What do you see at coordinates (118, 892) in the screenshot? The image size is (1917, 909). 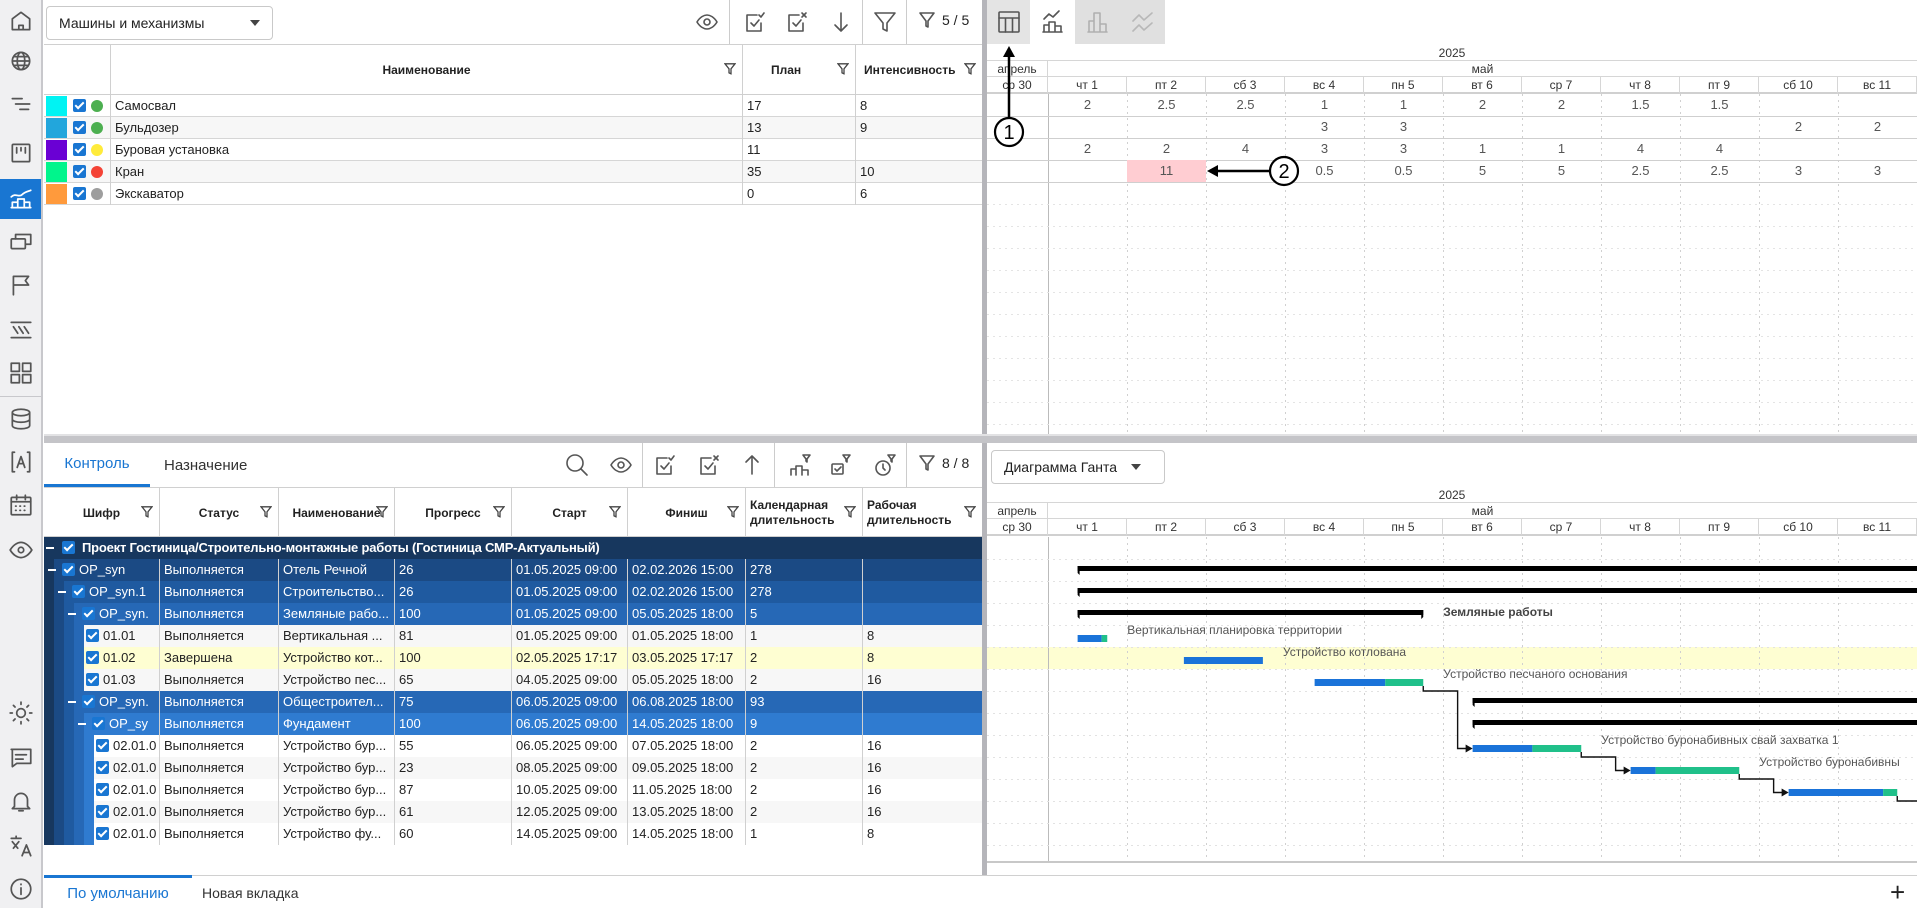 I see `workspace-tab-default: По умолчанию` at bounding box center [118, 892].